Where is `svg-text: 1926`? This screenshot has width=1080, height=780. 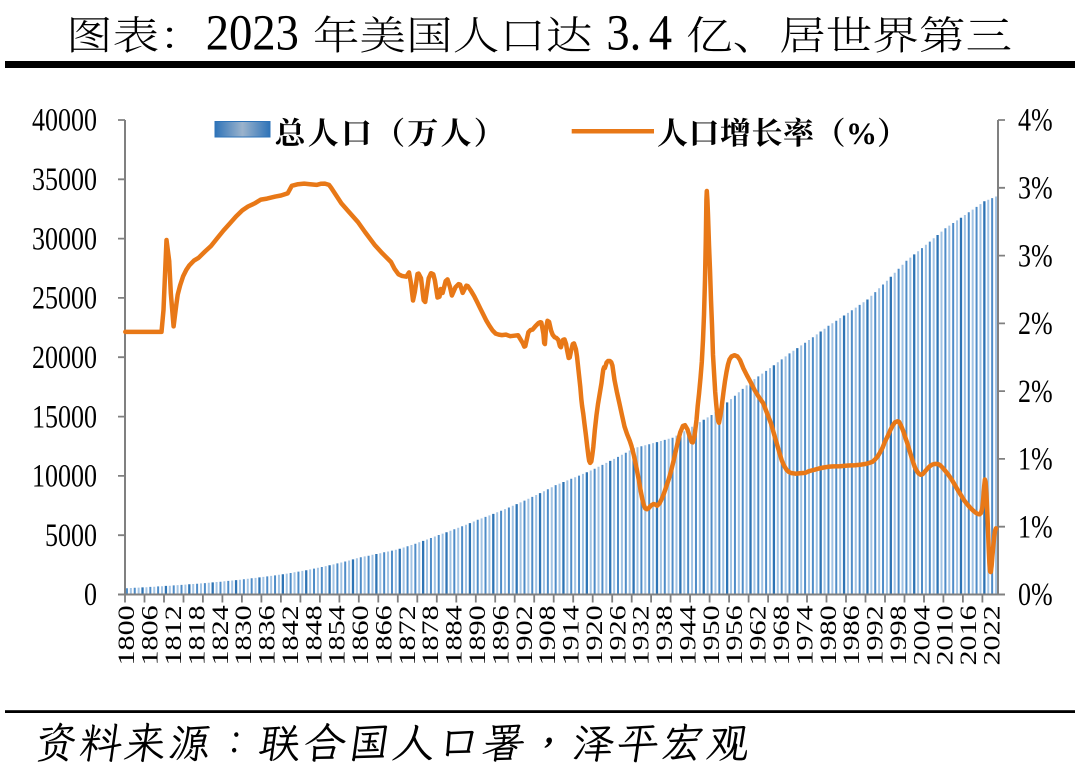
svg-text: 1926 is located at coordinates (617, 635).